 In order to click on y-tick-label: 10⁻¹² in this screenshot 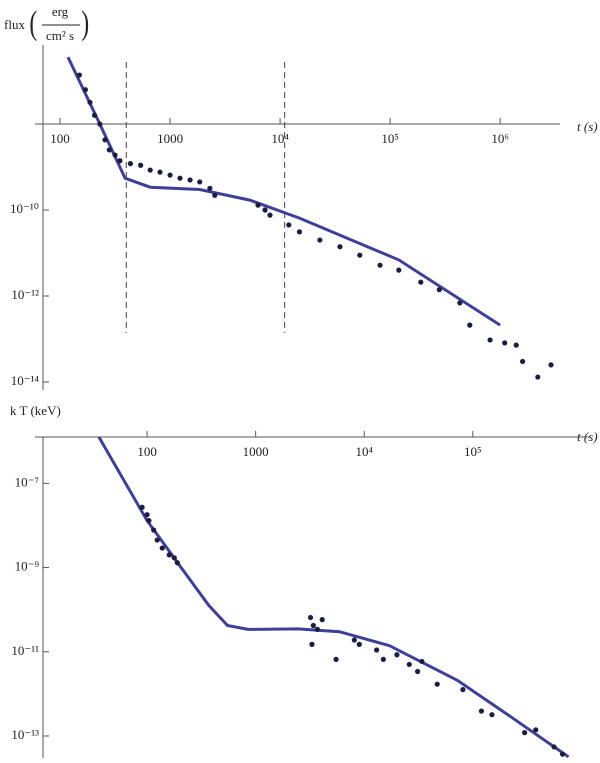, I will do `click(25, 294)`.